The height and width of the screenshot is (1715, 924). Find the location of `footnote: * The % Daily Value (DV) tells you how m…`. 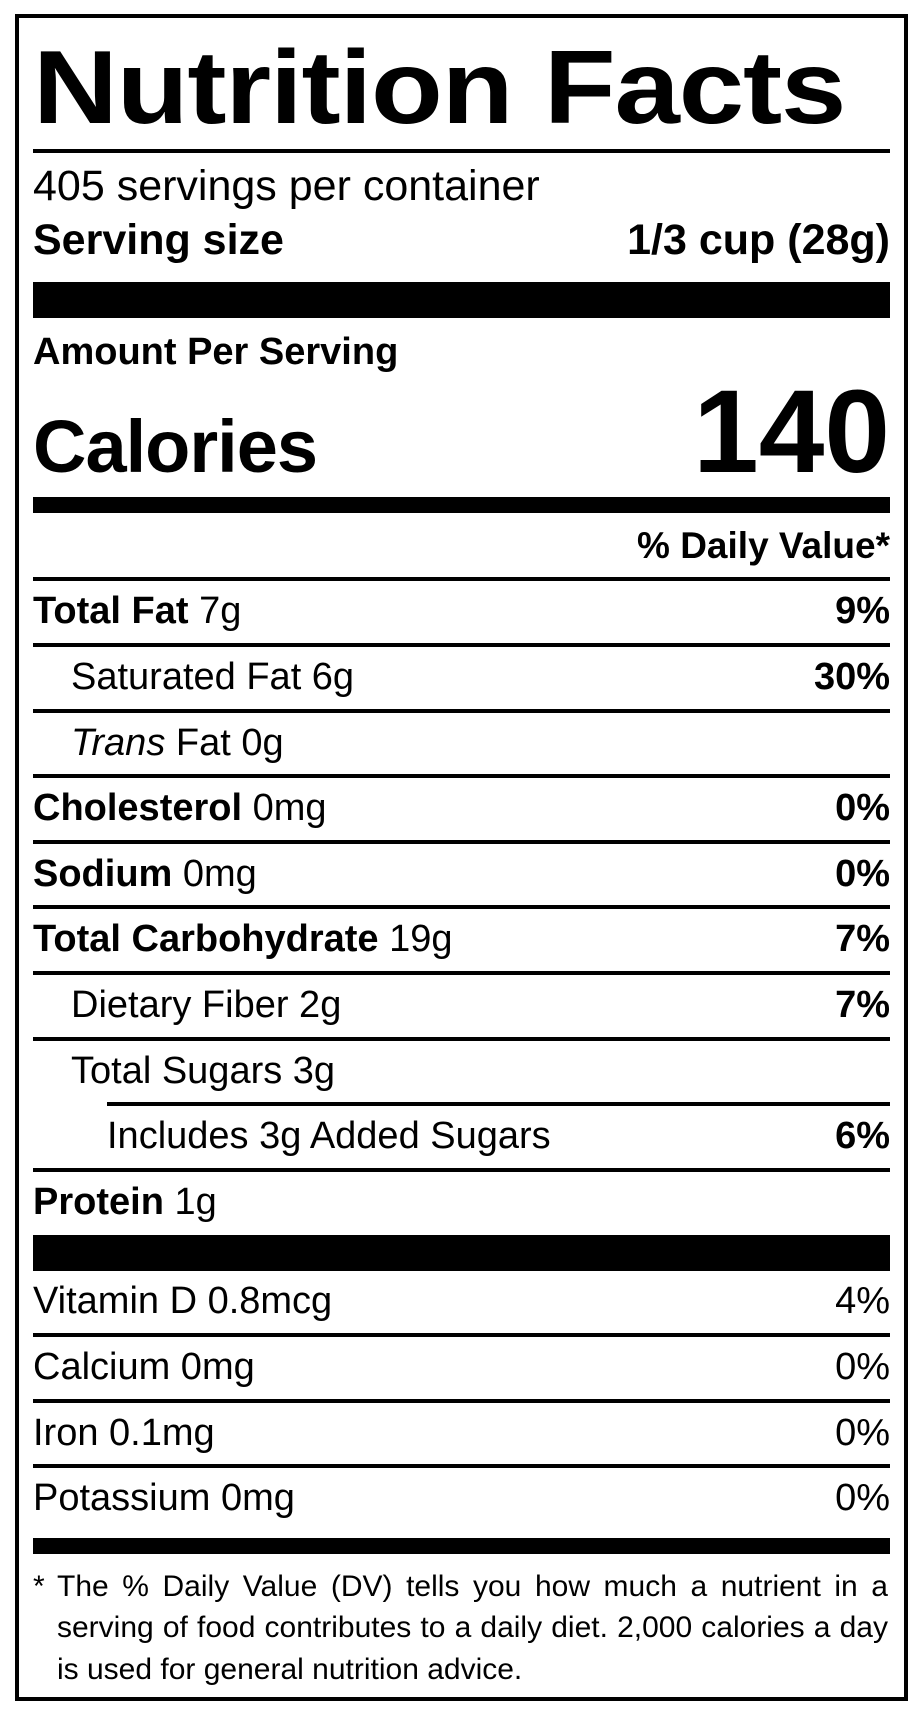

footnote: * The % Daily Value (DV) tells you how m… is located at coordinates (461, 1628).